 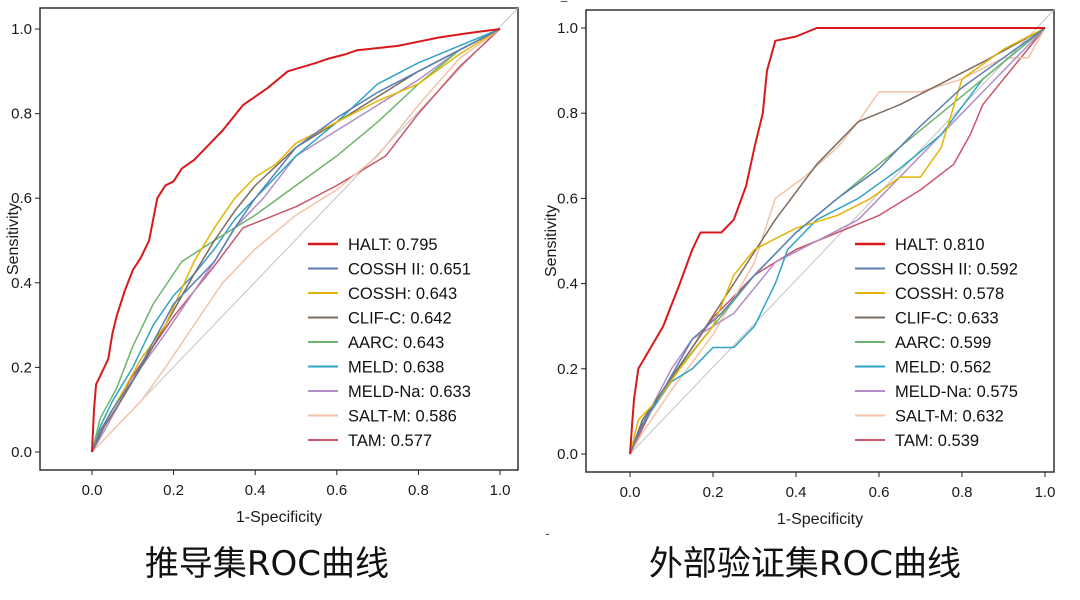 I want to click on legend-label-meld: MELD: 0.562, so click(x=943, y=368).